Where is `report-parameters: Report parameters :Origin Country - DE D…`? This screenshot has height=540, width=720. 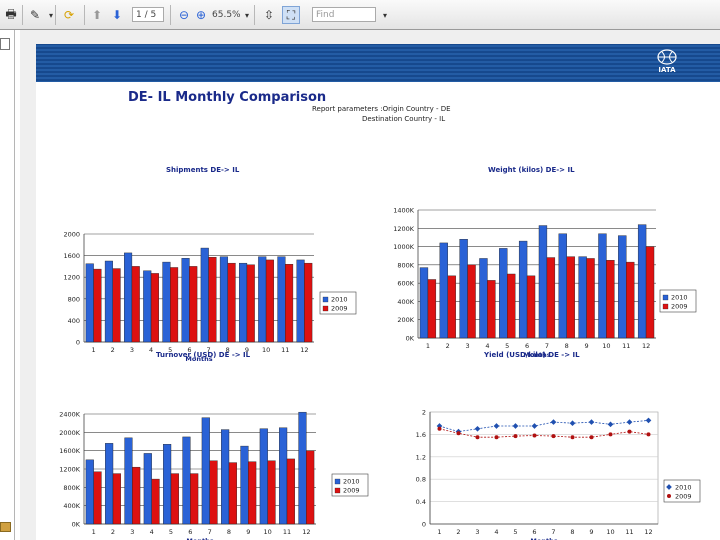
report-parameters: Report parameters :Origin Country - DE D… is located at coordinates (381, 114).